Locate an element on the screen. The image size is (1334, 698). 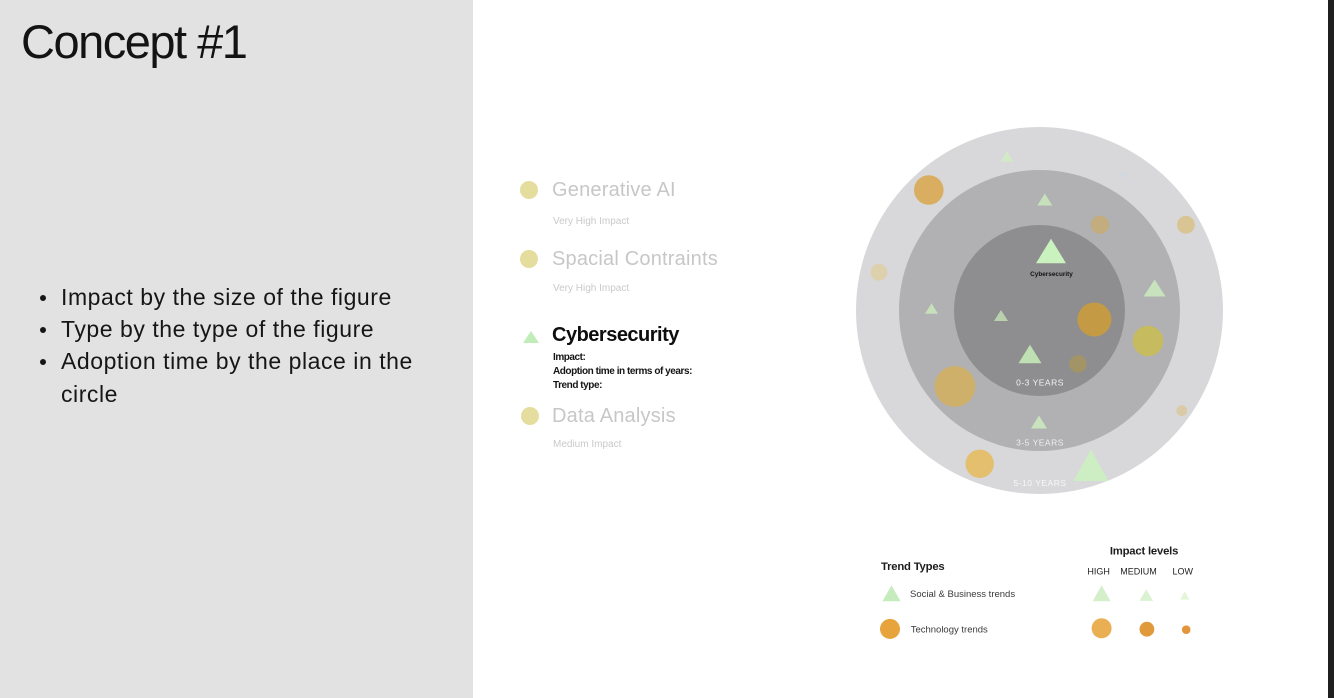
svg-text: Cybersecurity is located at coordinates (1051, 274).